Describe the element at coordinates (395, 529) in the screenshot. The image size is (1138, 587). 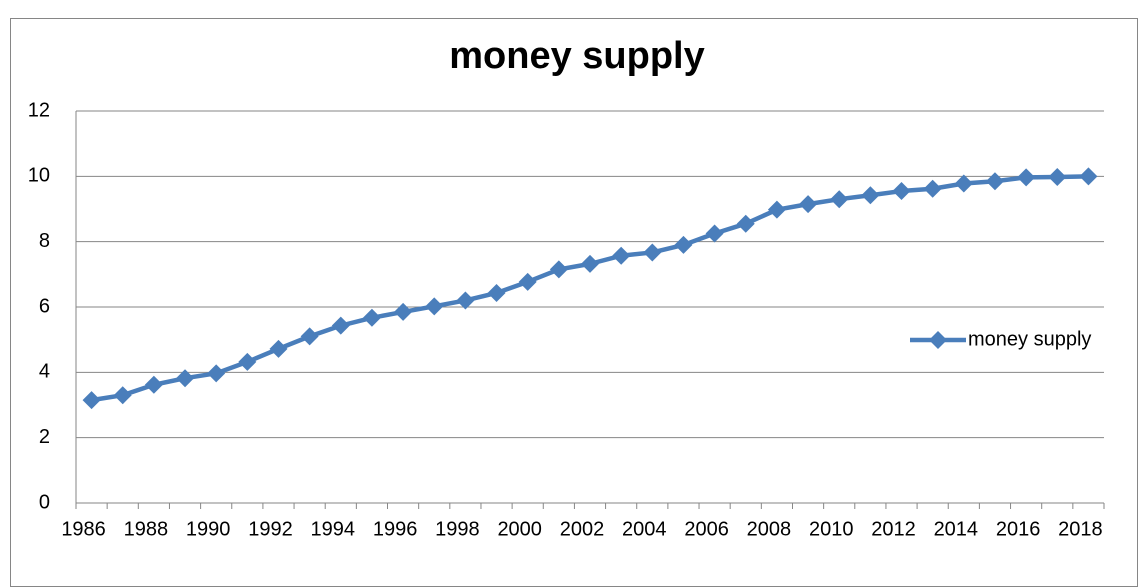
I see `x-tick-label: 1996` at that location.